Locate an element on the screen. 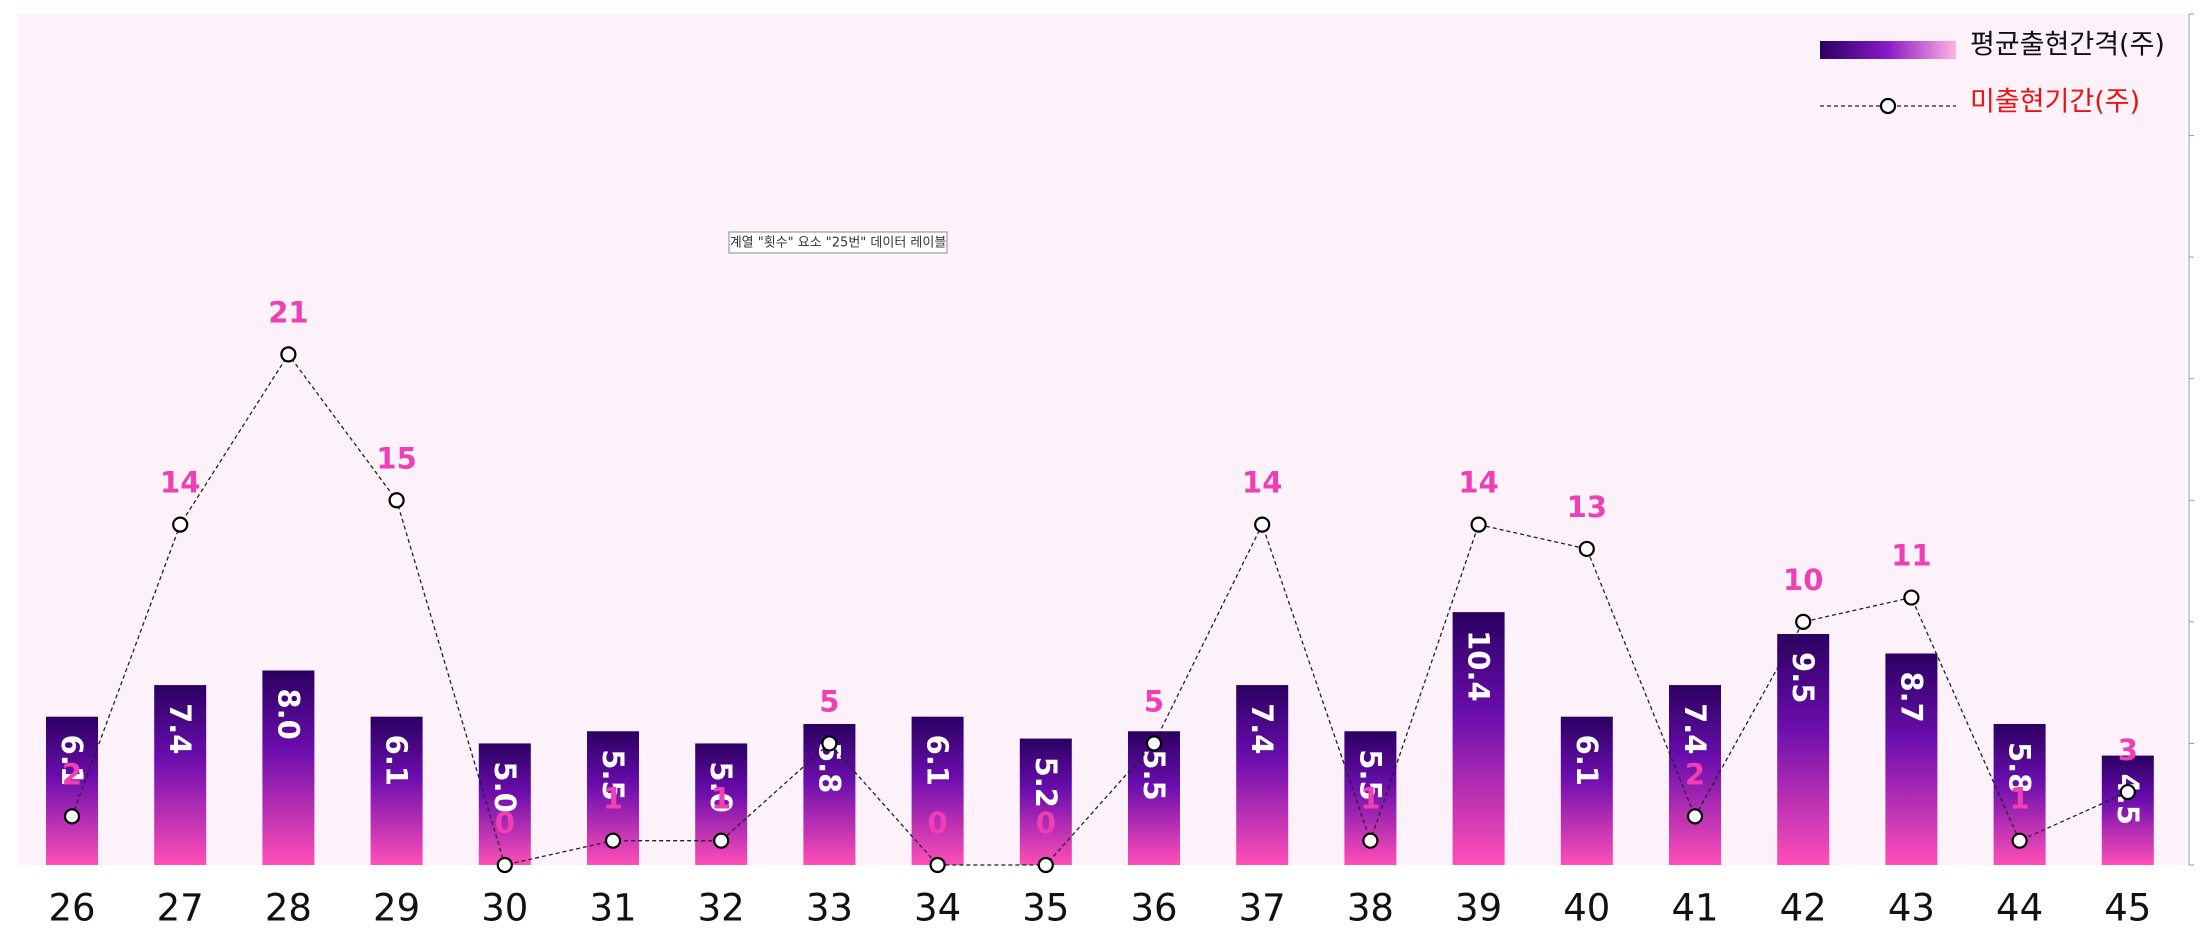 The width and height of the screenshot is (2200, 938). x-tick-label: 34 is located at coordinates (937, 908).